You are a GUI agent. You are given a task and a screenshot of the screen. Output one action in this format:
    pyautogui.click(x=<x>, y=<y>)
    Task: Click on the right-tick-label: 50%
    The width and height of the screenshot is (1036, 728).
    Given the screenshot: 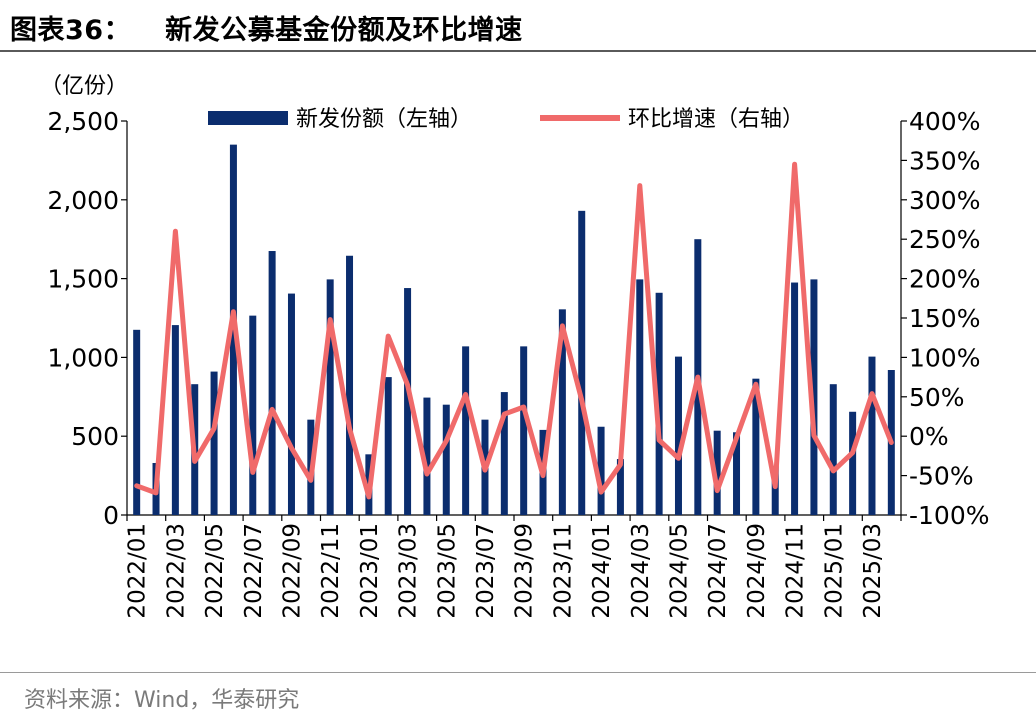 What is the action you would take?
    pyautogui.click(x=937, y=397)
    